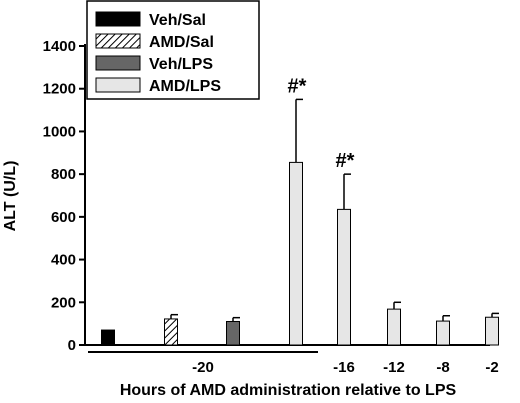 Image resolution: width=520 pixels, height=403 pixels. Describe the element at coordinates (203, 367) in the screenshot. I see `x-group-label: -20` at that location.